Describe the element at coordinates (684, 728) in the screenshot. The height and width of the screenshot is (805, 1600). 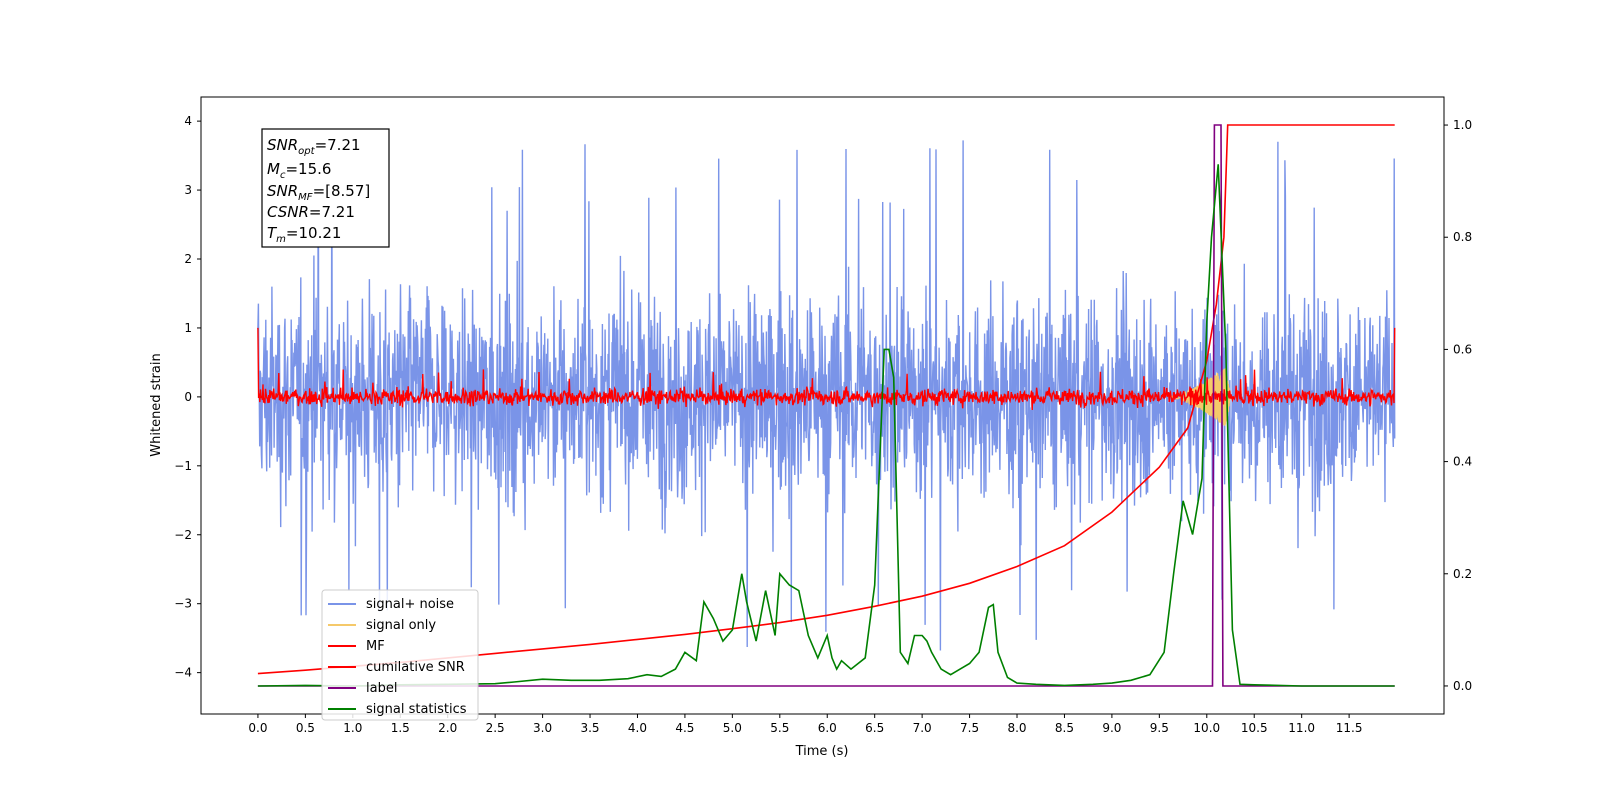
I see `x-tick-label: 4.5` at that location.